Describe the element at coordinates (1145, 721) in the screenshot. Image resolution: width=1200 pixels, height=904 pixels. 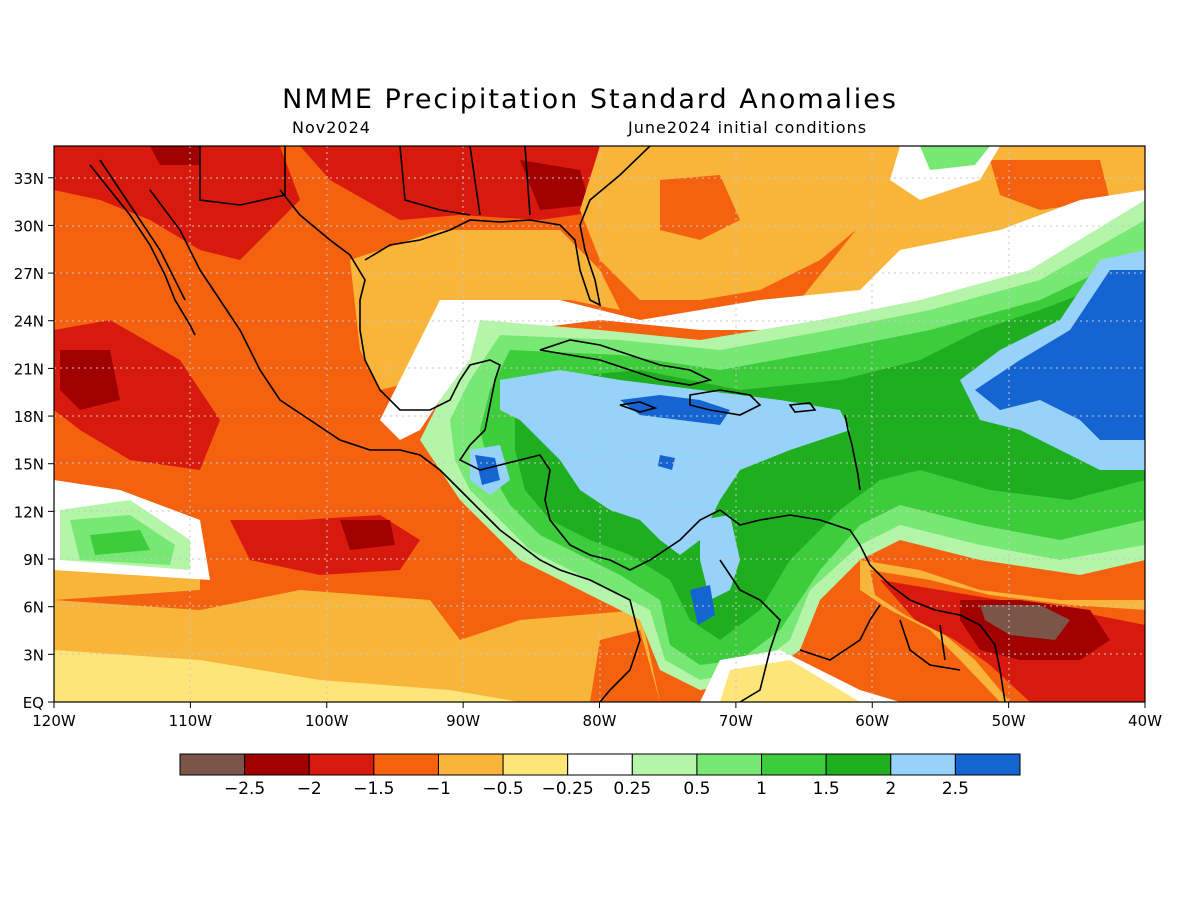
I see `lon-tick-label: 40W` at that location.